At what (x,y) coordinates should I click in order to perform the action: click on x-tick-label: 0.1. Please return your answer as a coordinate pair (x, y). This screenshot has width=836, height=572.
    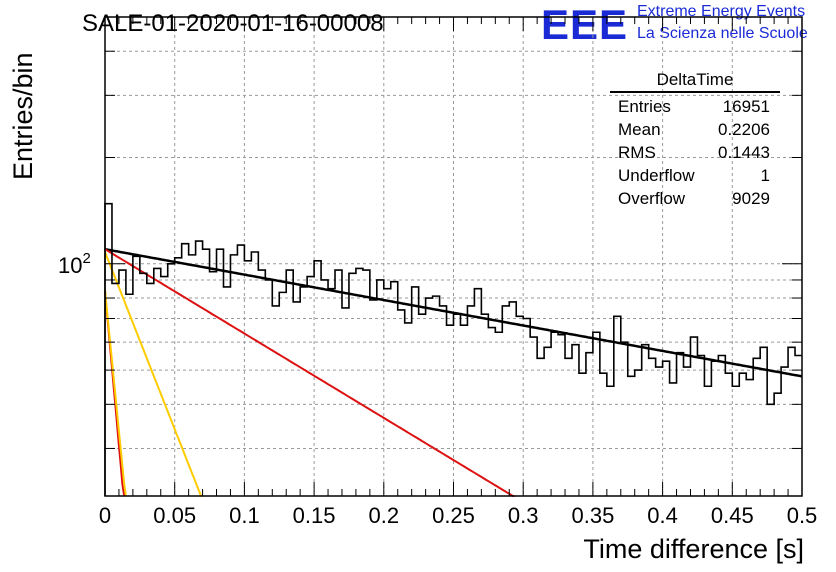
    Looking at the image, I should click on (244, 515).